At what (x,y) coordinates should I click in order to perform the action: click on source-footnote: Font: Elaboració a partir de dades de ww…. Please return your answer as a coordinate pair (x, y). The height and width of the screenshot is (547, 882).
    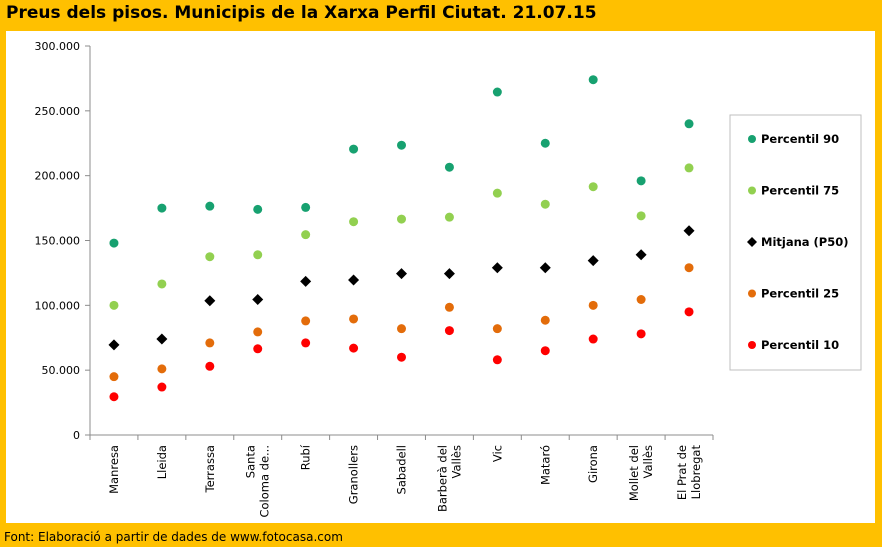
    Looking at the image, I should click on (173, 537).